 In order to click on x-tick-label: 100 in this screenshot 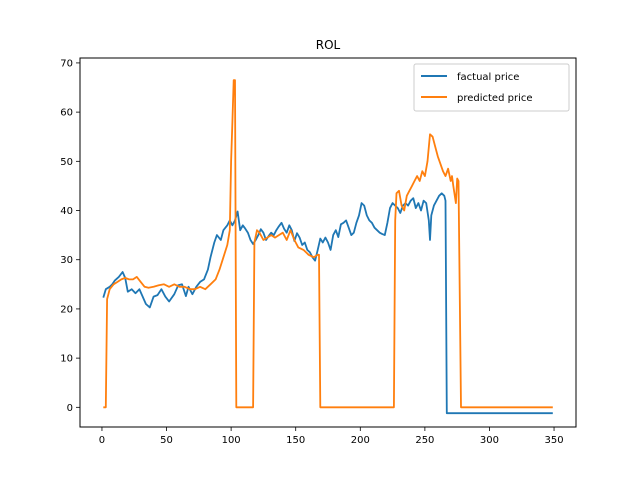, I will do `click(231, 440)`.